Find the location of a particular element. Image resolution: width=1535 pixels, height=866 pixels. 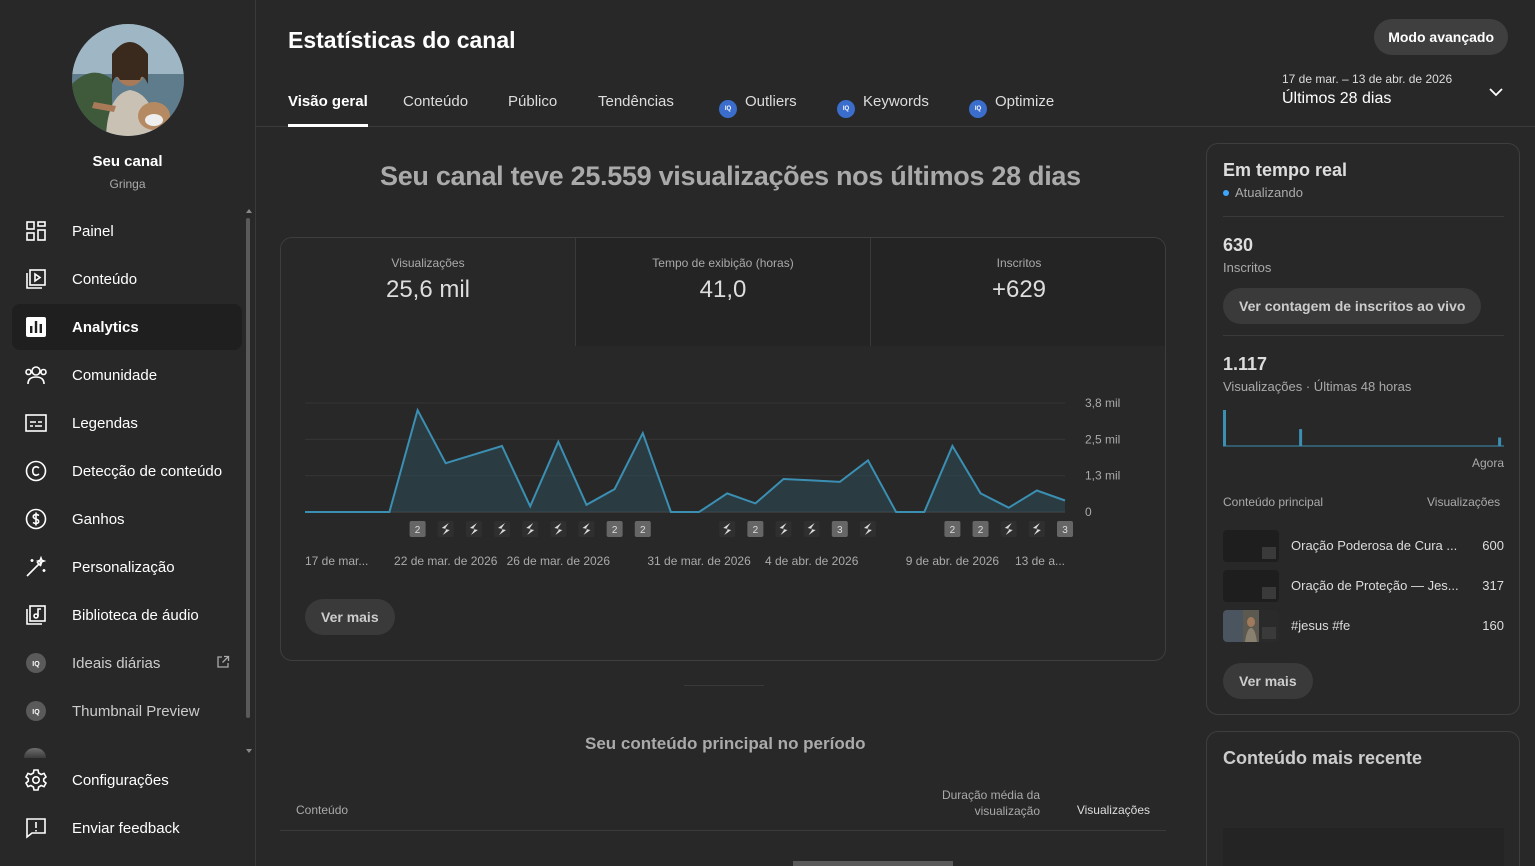

recent-content-card: Conteúdo mais recente is located at coordinates (1363, 798).